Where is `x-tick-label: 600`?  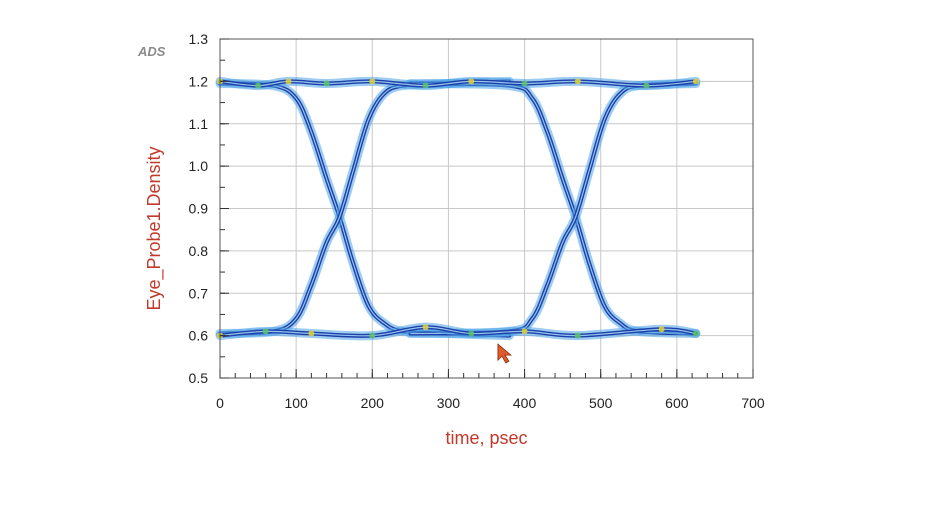
x-tick-label: 600 is located at coordinates (677, 403).